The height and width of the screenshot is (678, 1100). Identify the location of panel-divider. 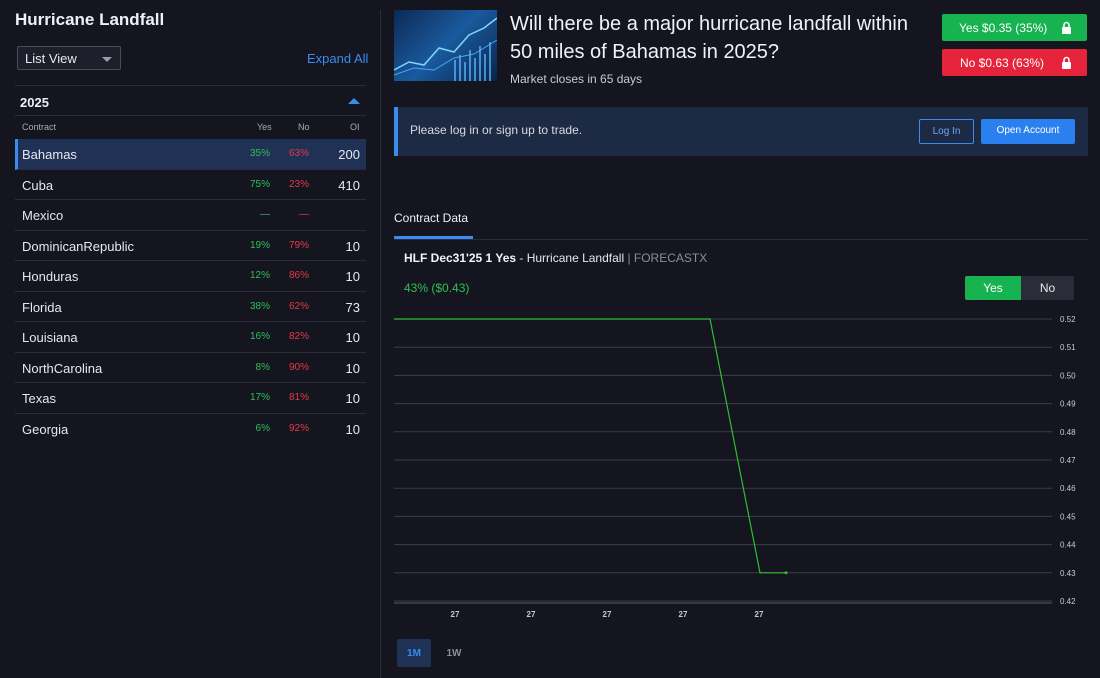
(380, 344).